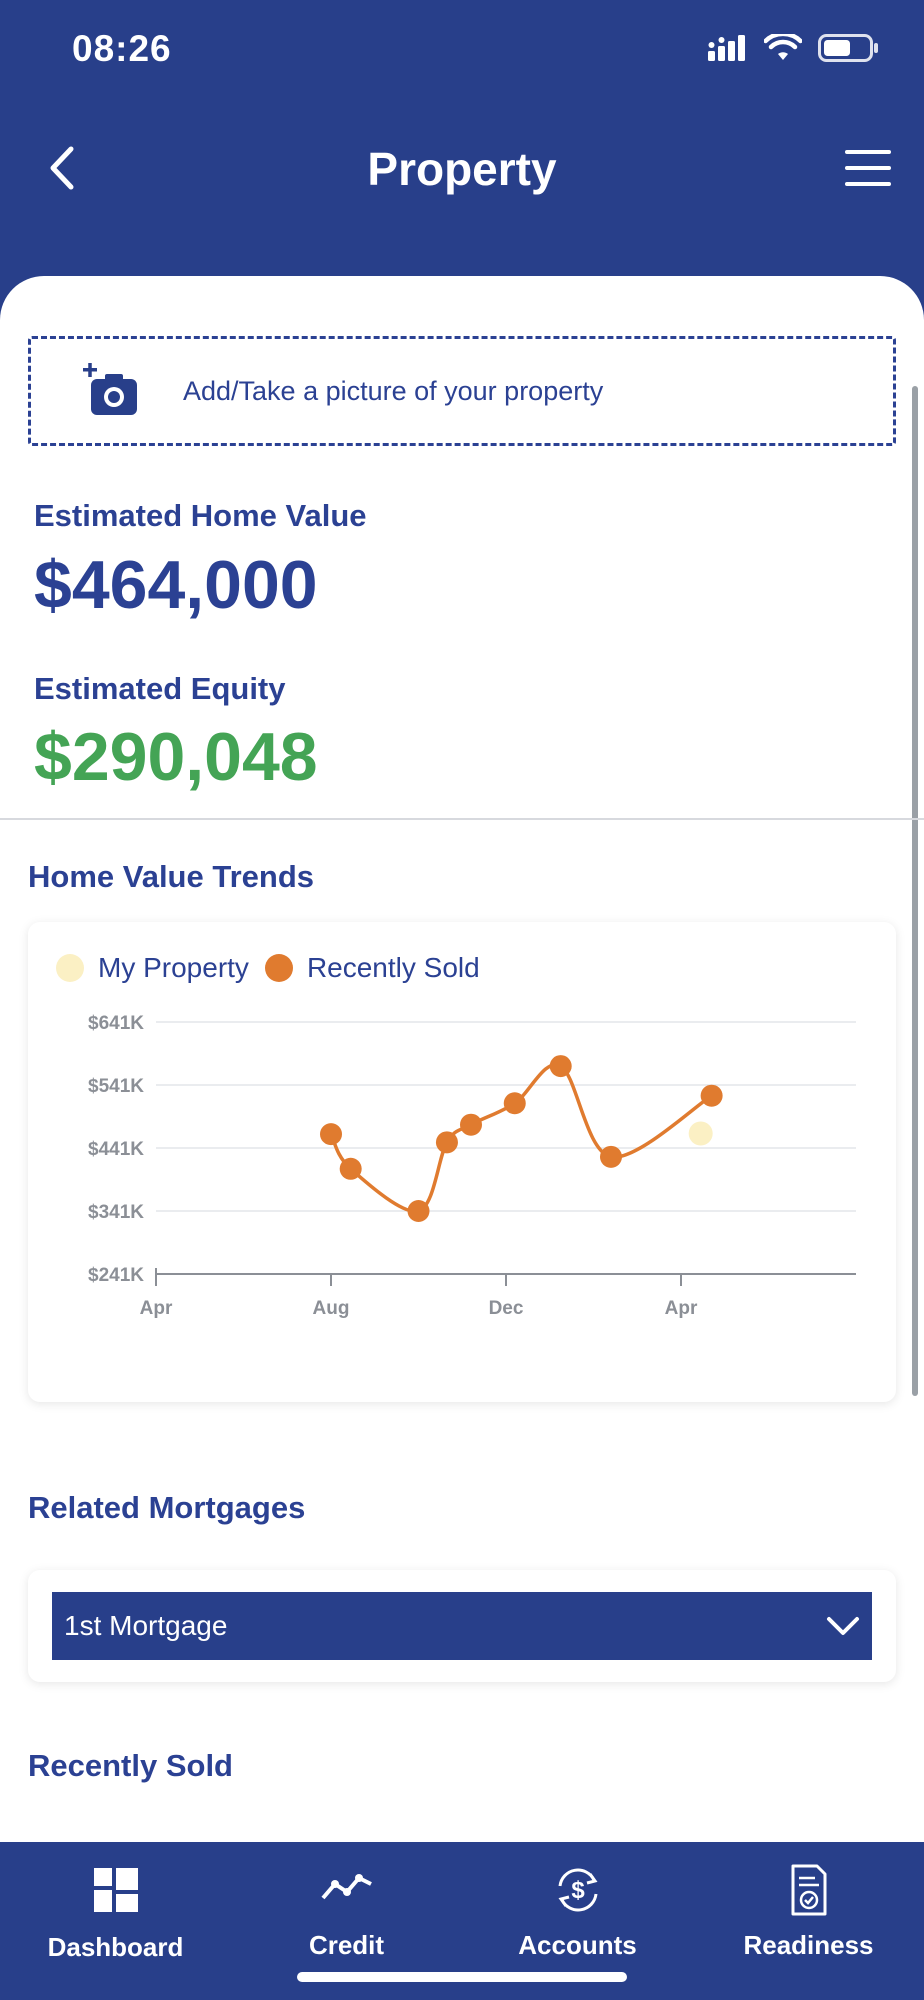 The image size is (924, 2000). What do you see at coordinates (116, 1212) in the screenshot?
I see `y-tick-label: $341K` at bounding box center [116, 1212].